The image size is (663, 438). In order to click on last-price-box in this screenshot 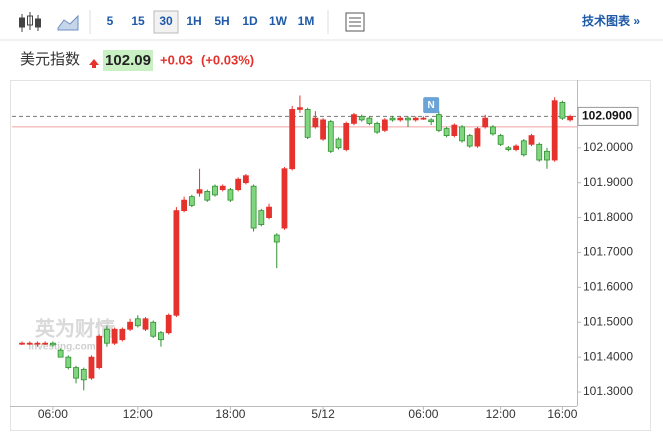, I will do `click(608, 116)`.